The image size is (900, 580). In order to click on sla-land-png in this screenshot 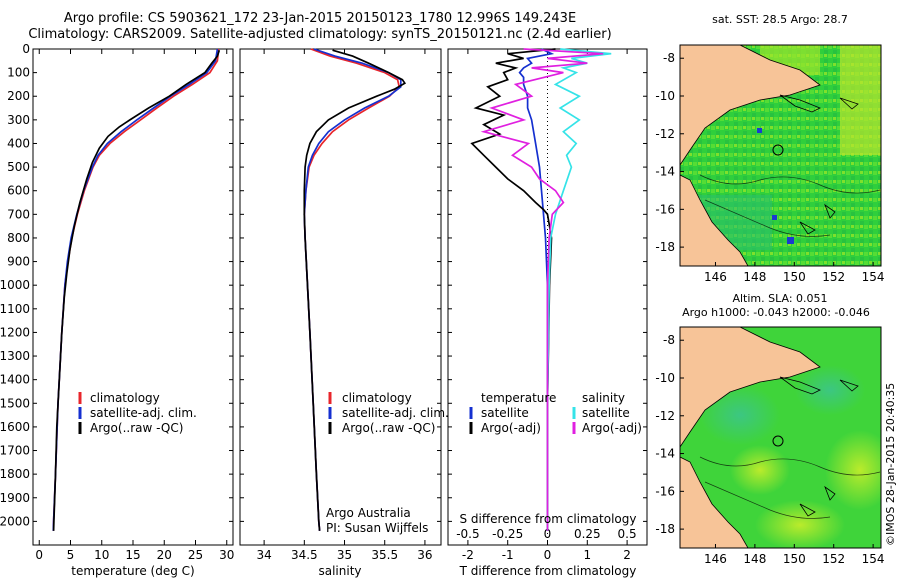, I will do `click(750, 387)`.